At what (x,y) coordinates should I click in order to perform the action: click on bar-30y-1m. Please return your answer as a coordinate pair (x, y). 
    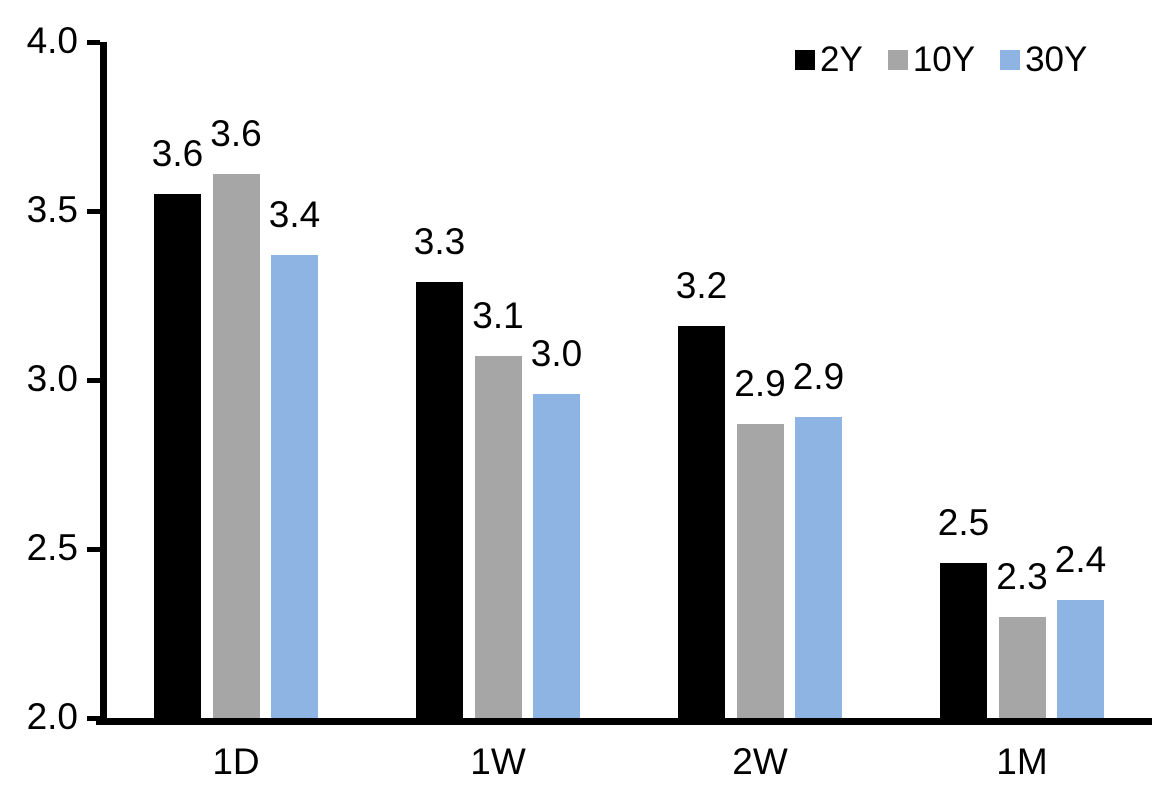
    Looking at the image, I should click on (1080, 658).